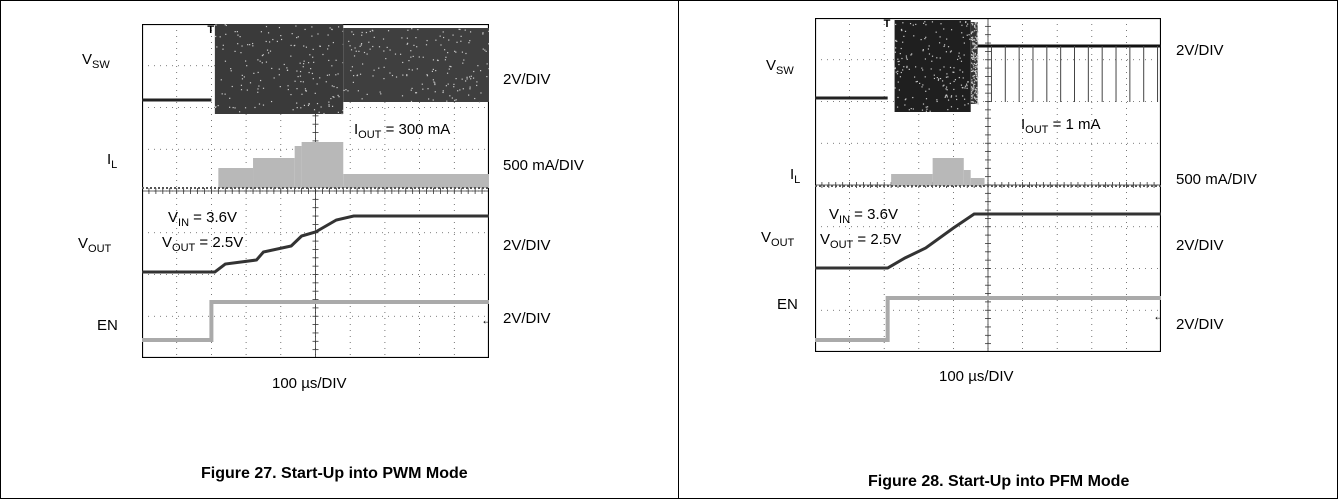 Image resolution: width=1338 pixels, height=499 pixels. Describe the element at coordinates (932, 66) in the screenshot. I see `vsw-switching` at that location.